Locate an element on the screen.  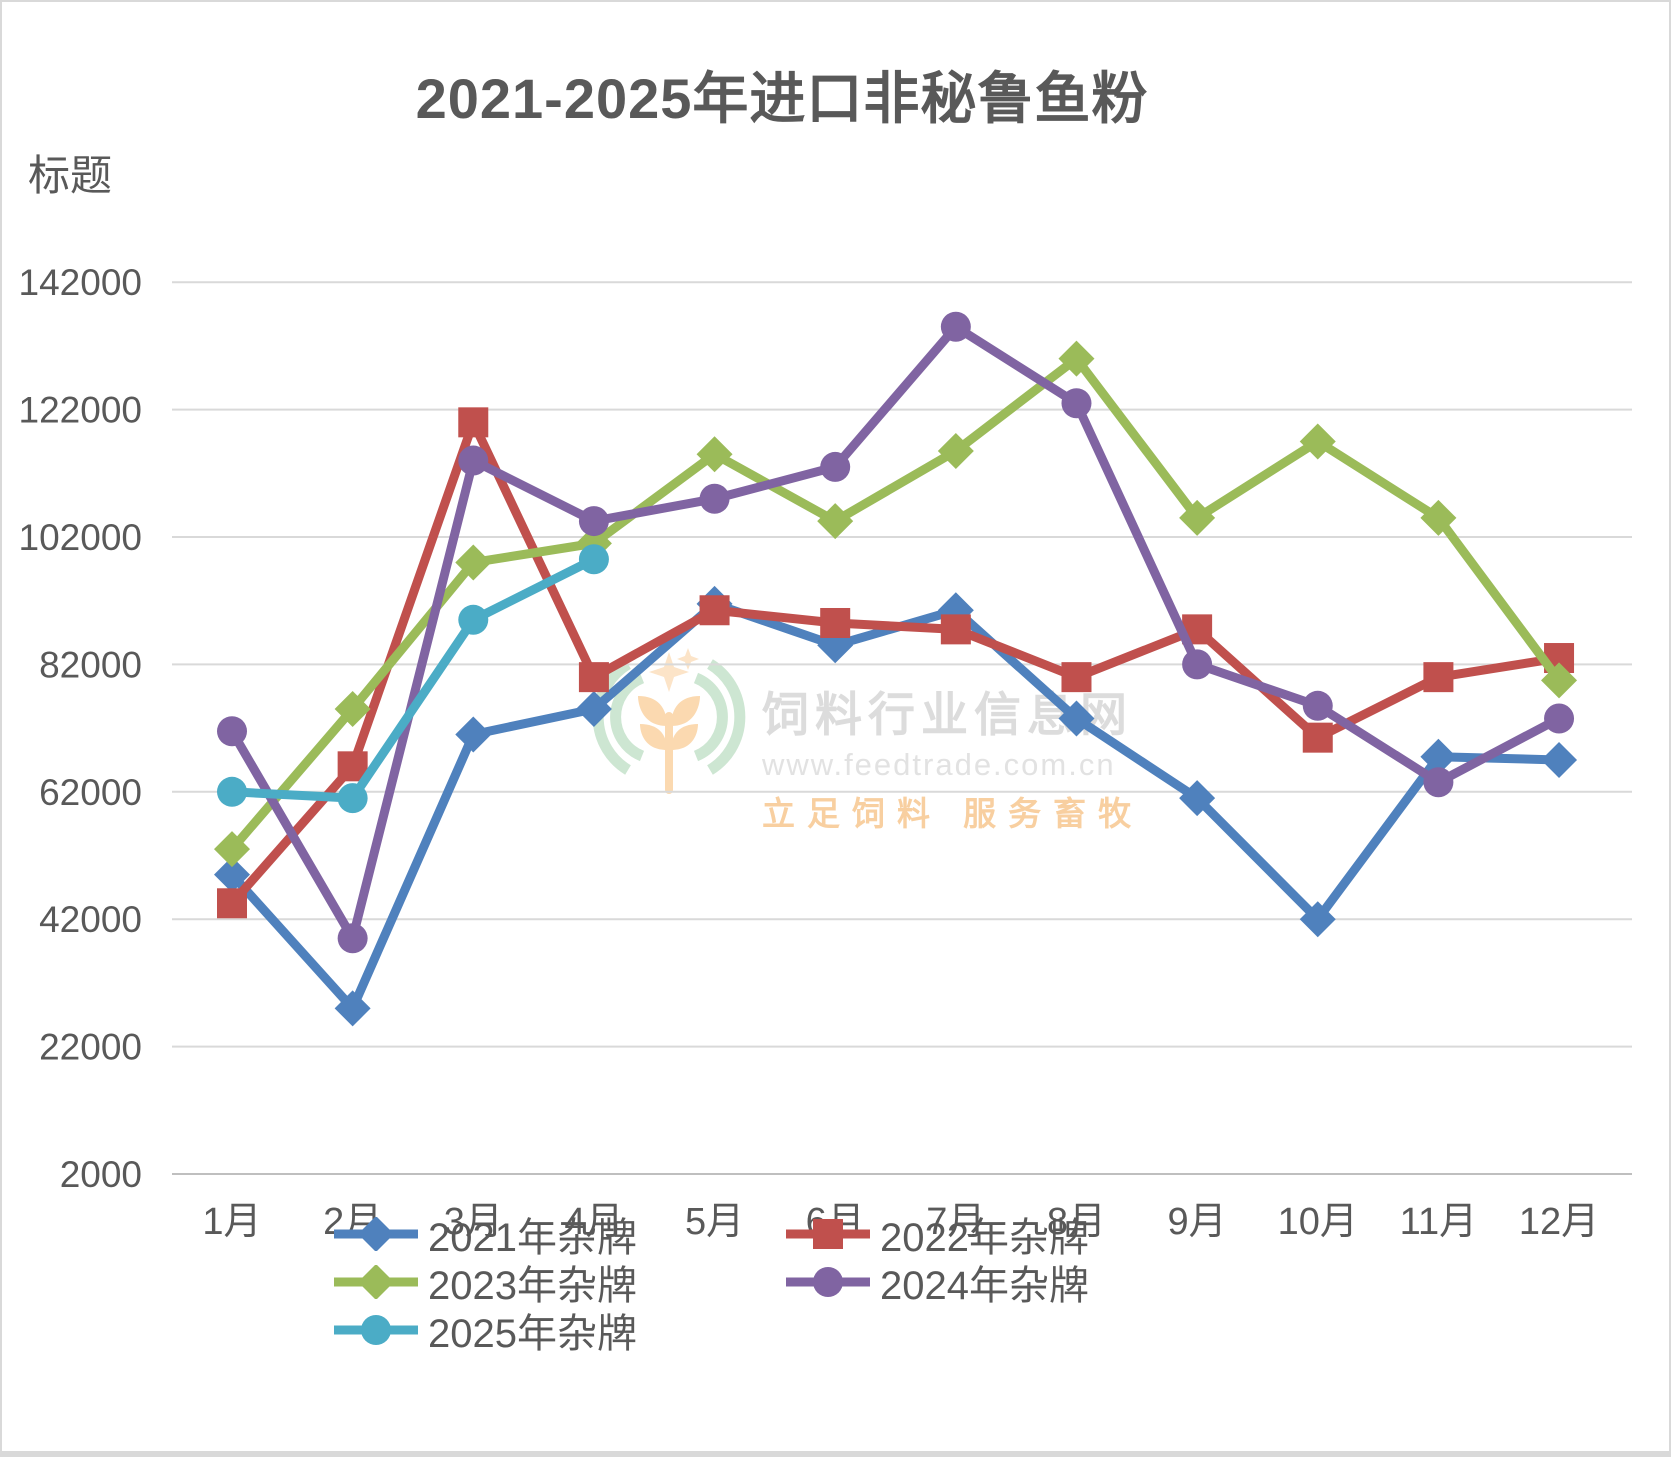
legend-item-2025: 2025年杂牌 is located at coordinates (558, 1332).